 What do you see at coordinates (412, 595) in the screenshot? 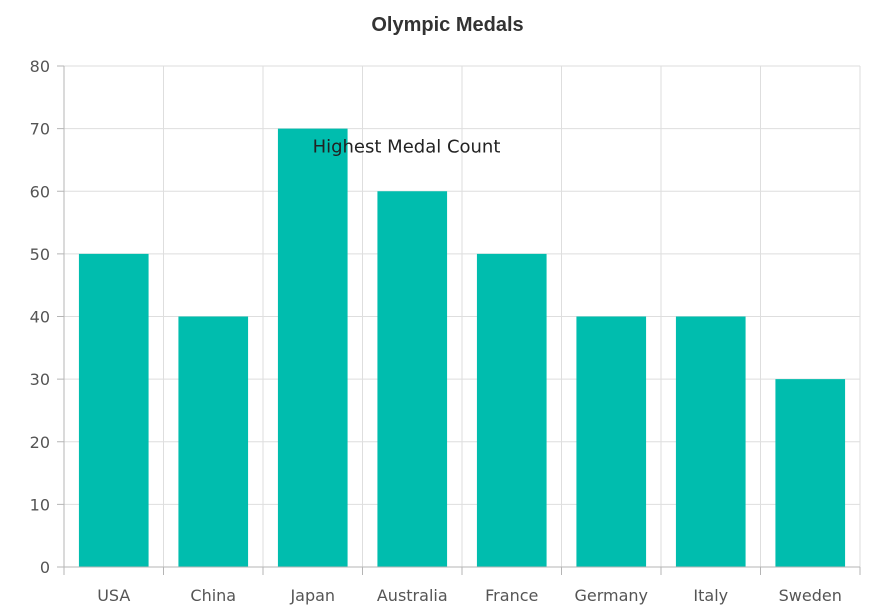
I see `x-tick-label: Australia` at bounding box center [412, 595].